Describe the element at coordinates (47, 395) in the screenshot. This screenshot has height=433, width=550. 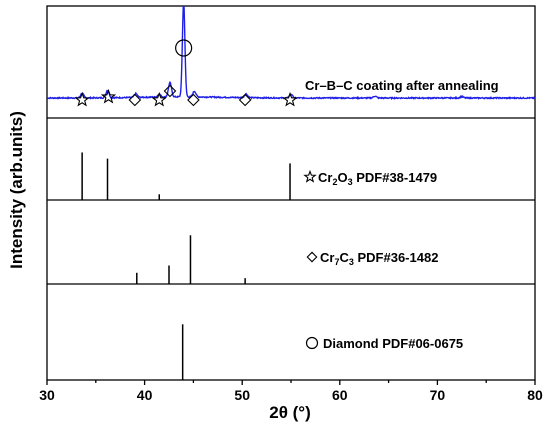
I see `x-tick-label: 30` at that location.